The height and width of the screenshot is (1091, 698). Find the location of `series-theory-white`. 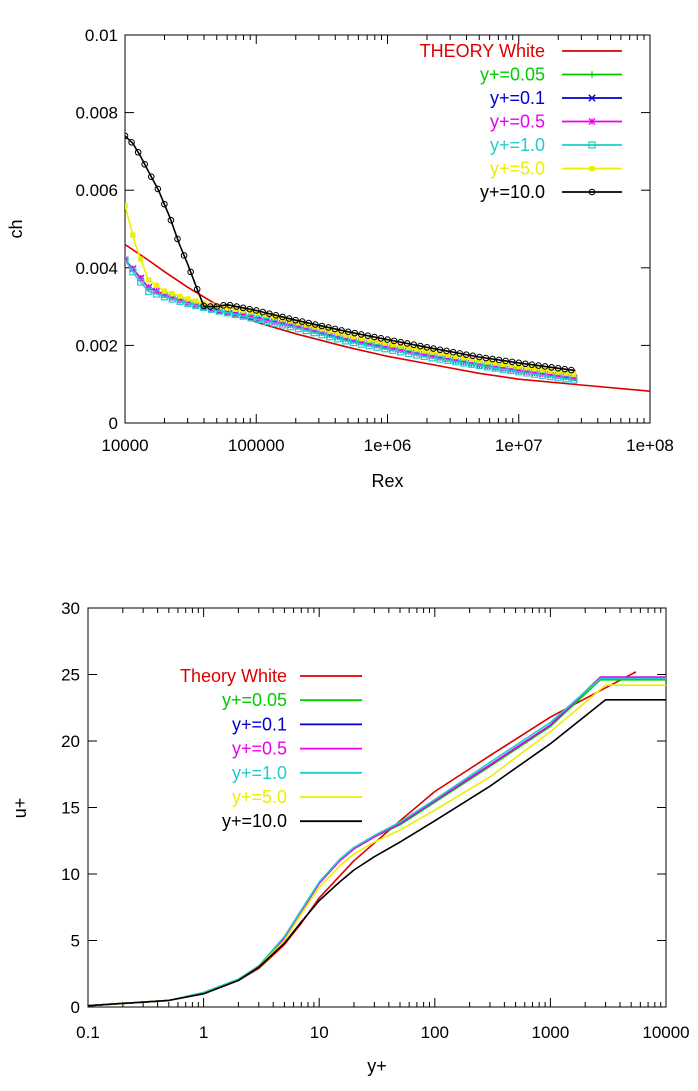

series-theory-white is located at coordinates (387, 317).